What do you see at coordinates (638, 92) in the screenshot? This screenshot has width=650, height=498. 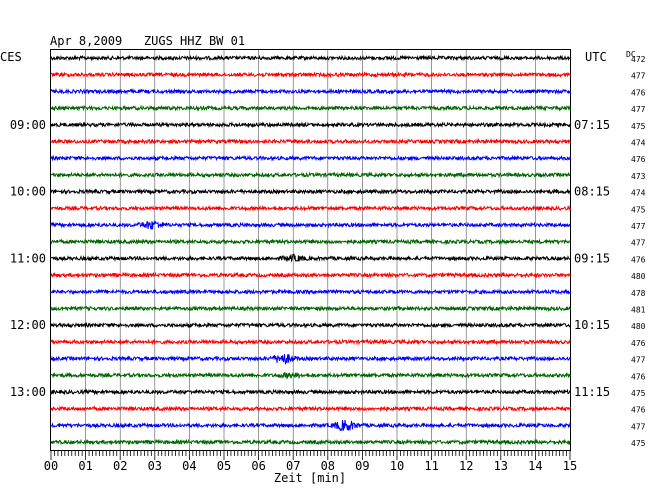 I see `dc-value-3: 476` at bounding box center [638, 92].